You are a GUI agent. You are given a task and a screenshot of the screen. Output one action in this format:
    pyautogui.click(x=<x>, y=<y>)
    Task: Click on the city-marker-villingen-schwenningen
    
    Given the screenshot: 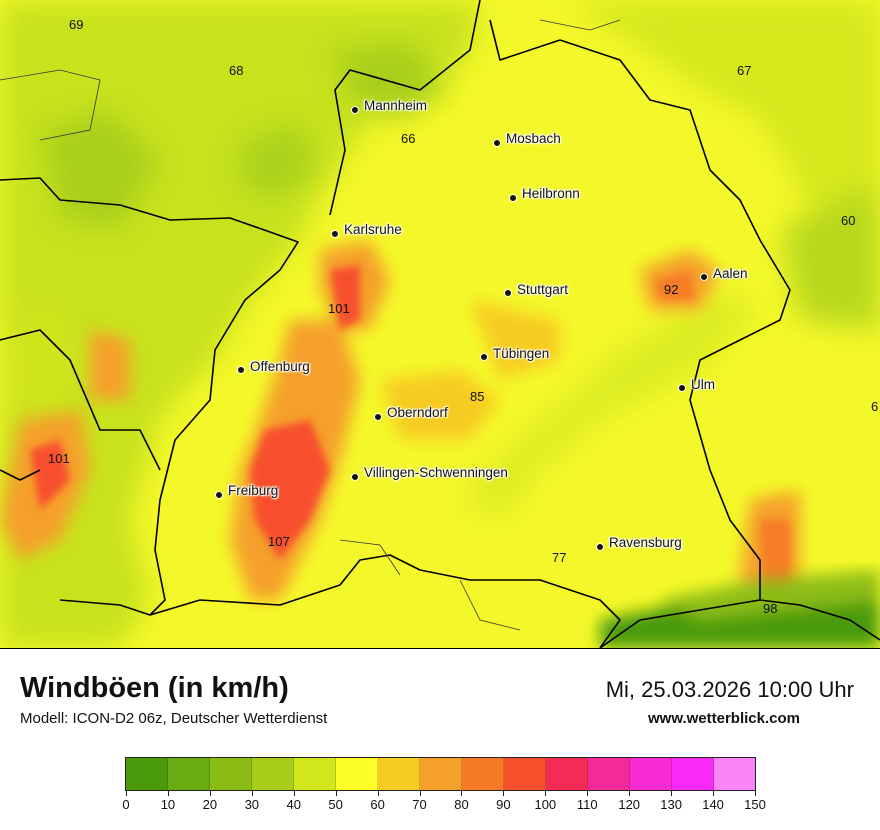 What is the action you would take?
    pyautogui.click(x=355, y=477)
    